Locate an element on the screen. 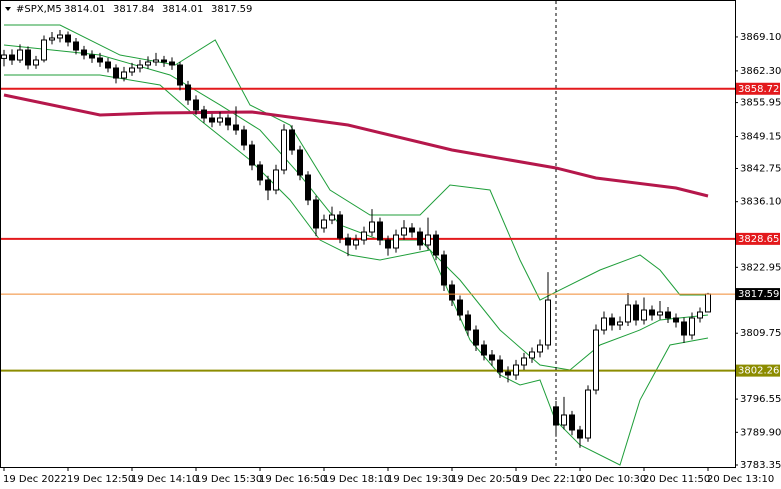 The image size is (781, 489). y-tick-label: 3836.10 is located at coordinates (760, 202).